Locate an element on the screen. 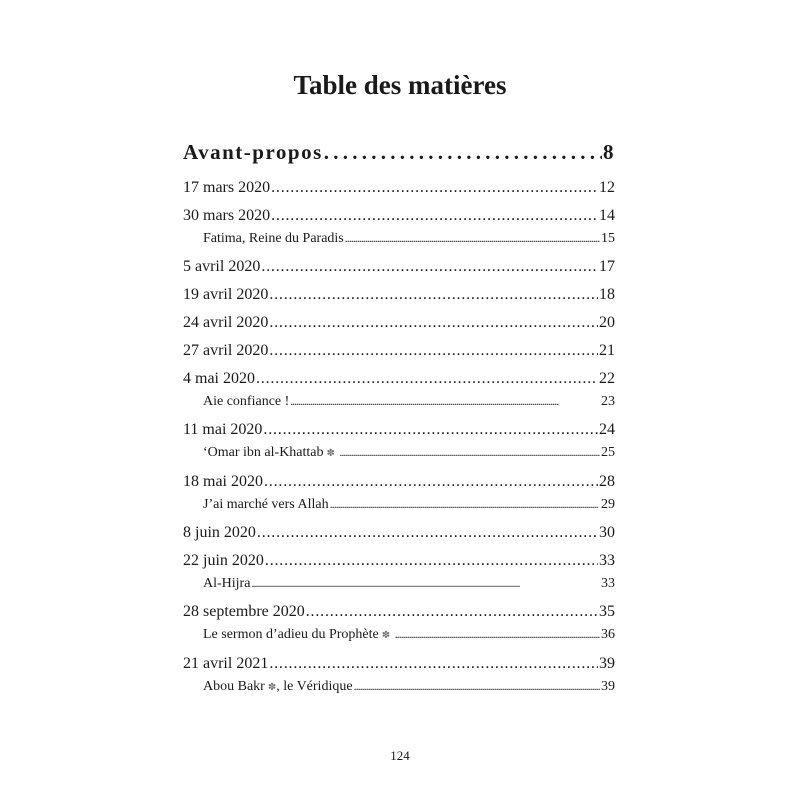  toc-label: 27 avril 2020 is located at coordinates (225, 350).